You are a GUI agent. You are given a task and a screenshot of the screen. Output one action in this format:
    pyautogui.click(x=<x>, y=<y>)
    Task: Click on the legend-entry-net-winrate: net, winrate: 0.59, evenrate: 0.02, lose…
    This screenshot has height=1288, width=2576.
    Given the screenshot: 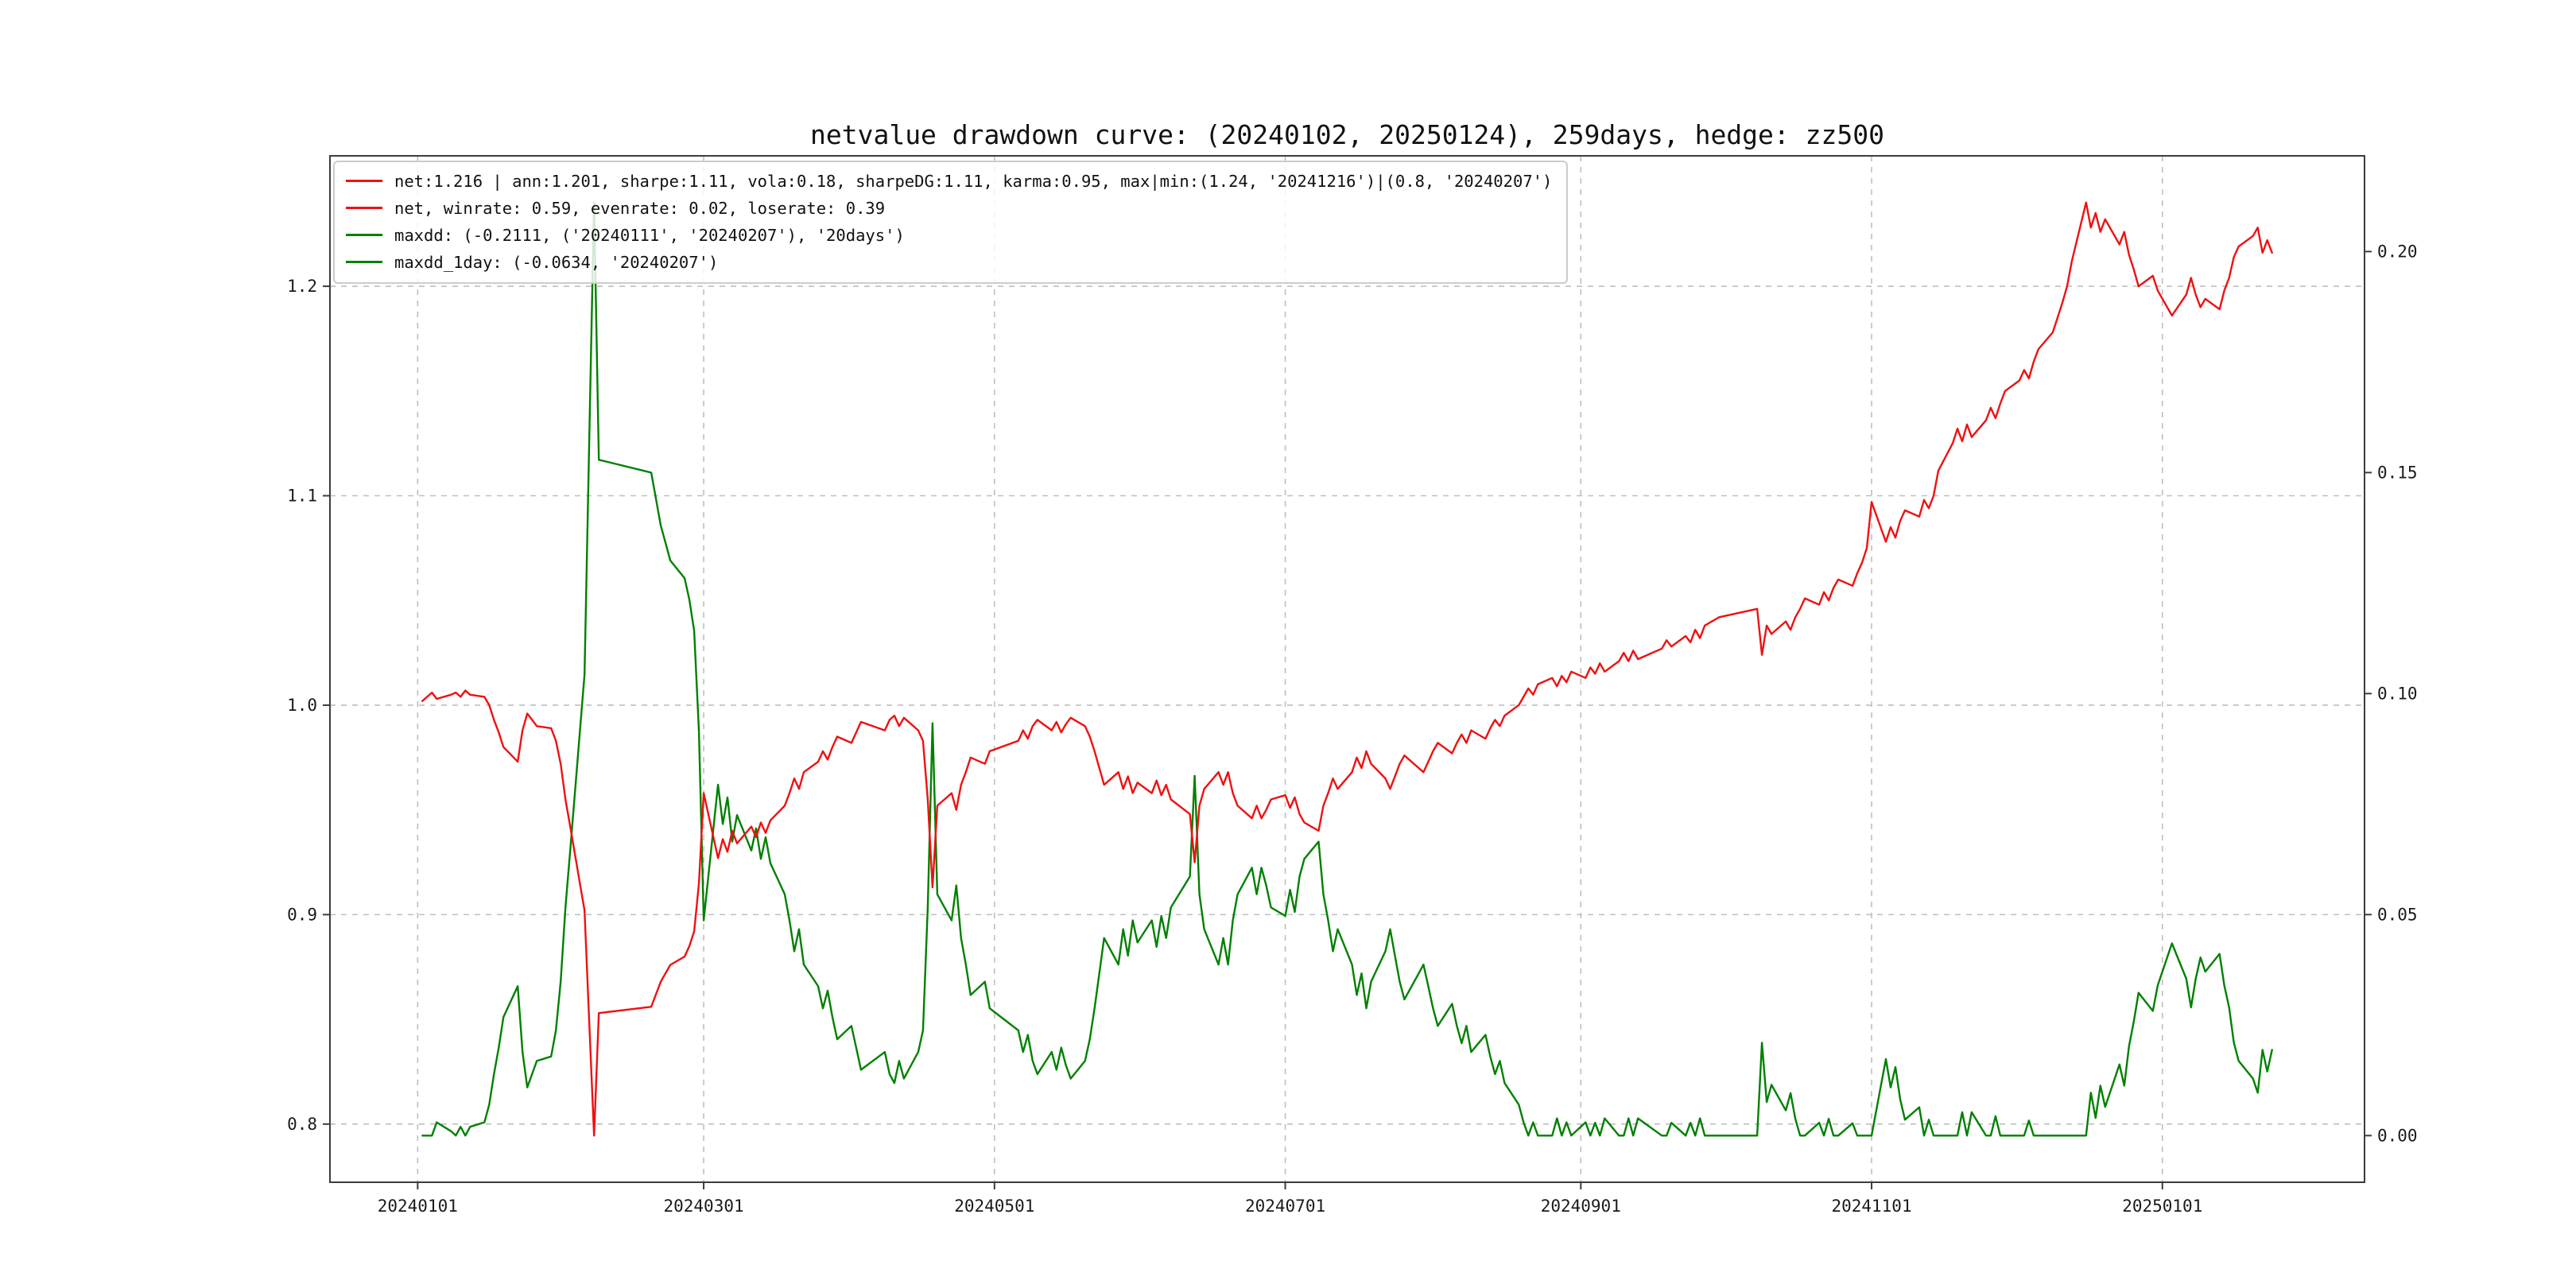 What is the action you would take?
    pyautogui.click(x=949, y=208)
    